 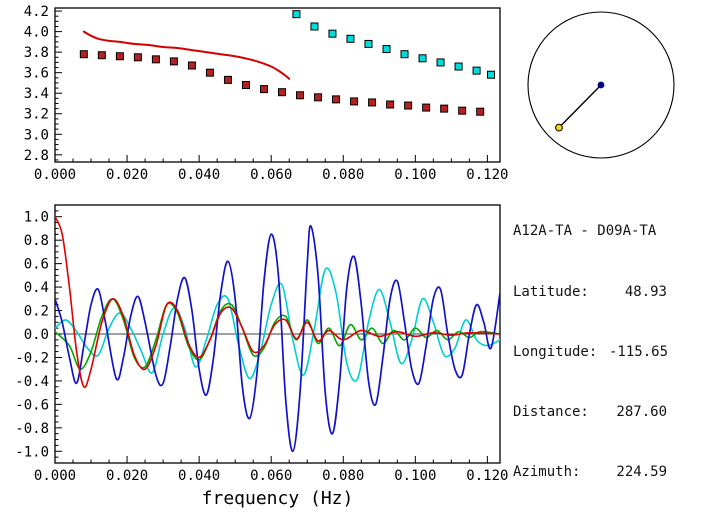 I want to click on station-pair-title: A12A-TA - D09A-TA, so click(x=585, y=231).